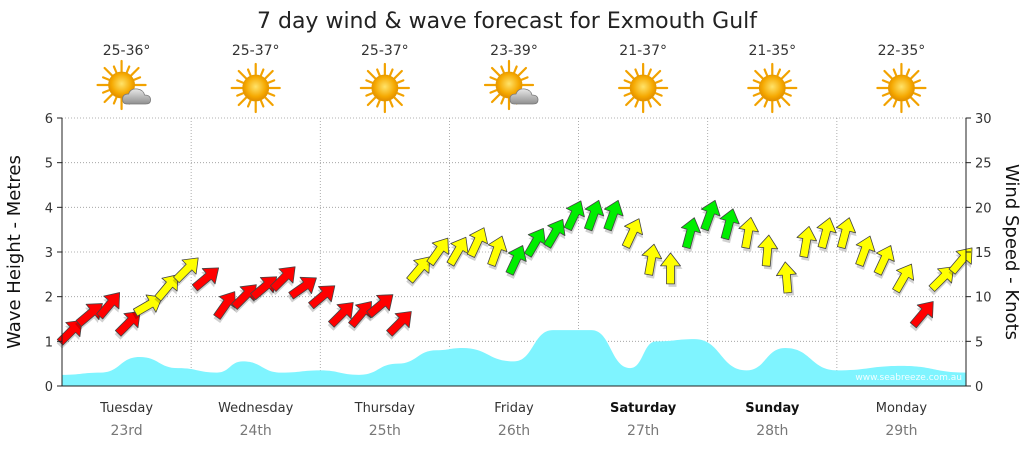 Image resolution: width=1024 pixels, height=450 pixels. Describe the element at coordinates (514, 358) in the screenshot. I see `wave-height-area` at that location.